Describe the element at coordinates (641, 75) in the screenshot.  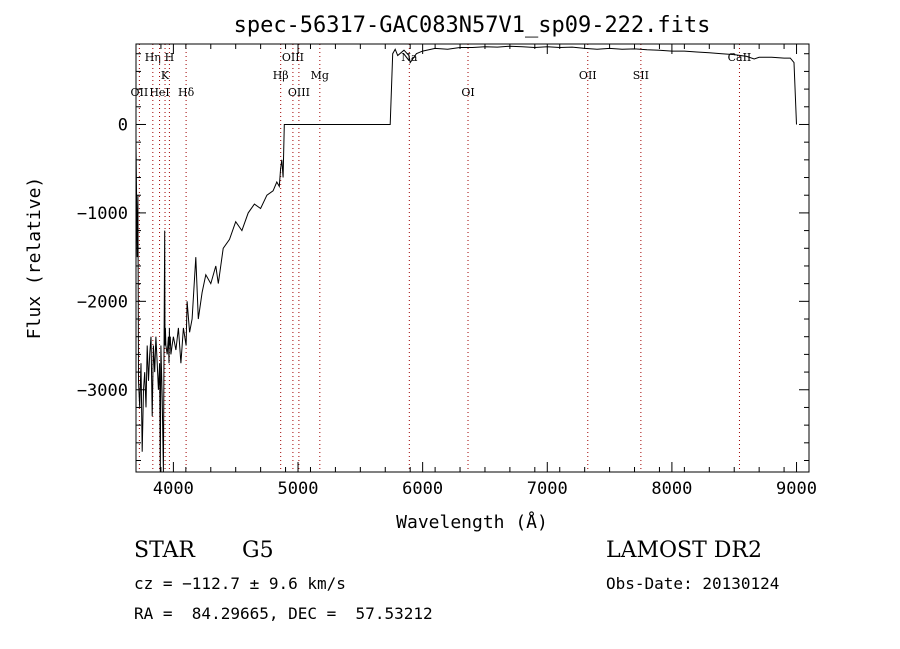
I see `spectral-line-label: SII` at that location.